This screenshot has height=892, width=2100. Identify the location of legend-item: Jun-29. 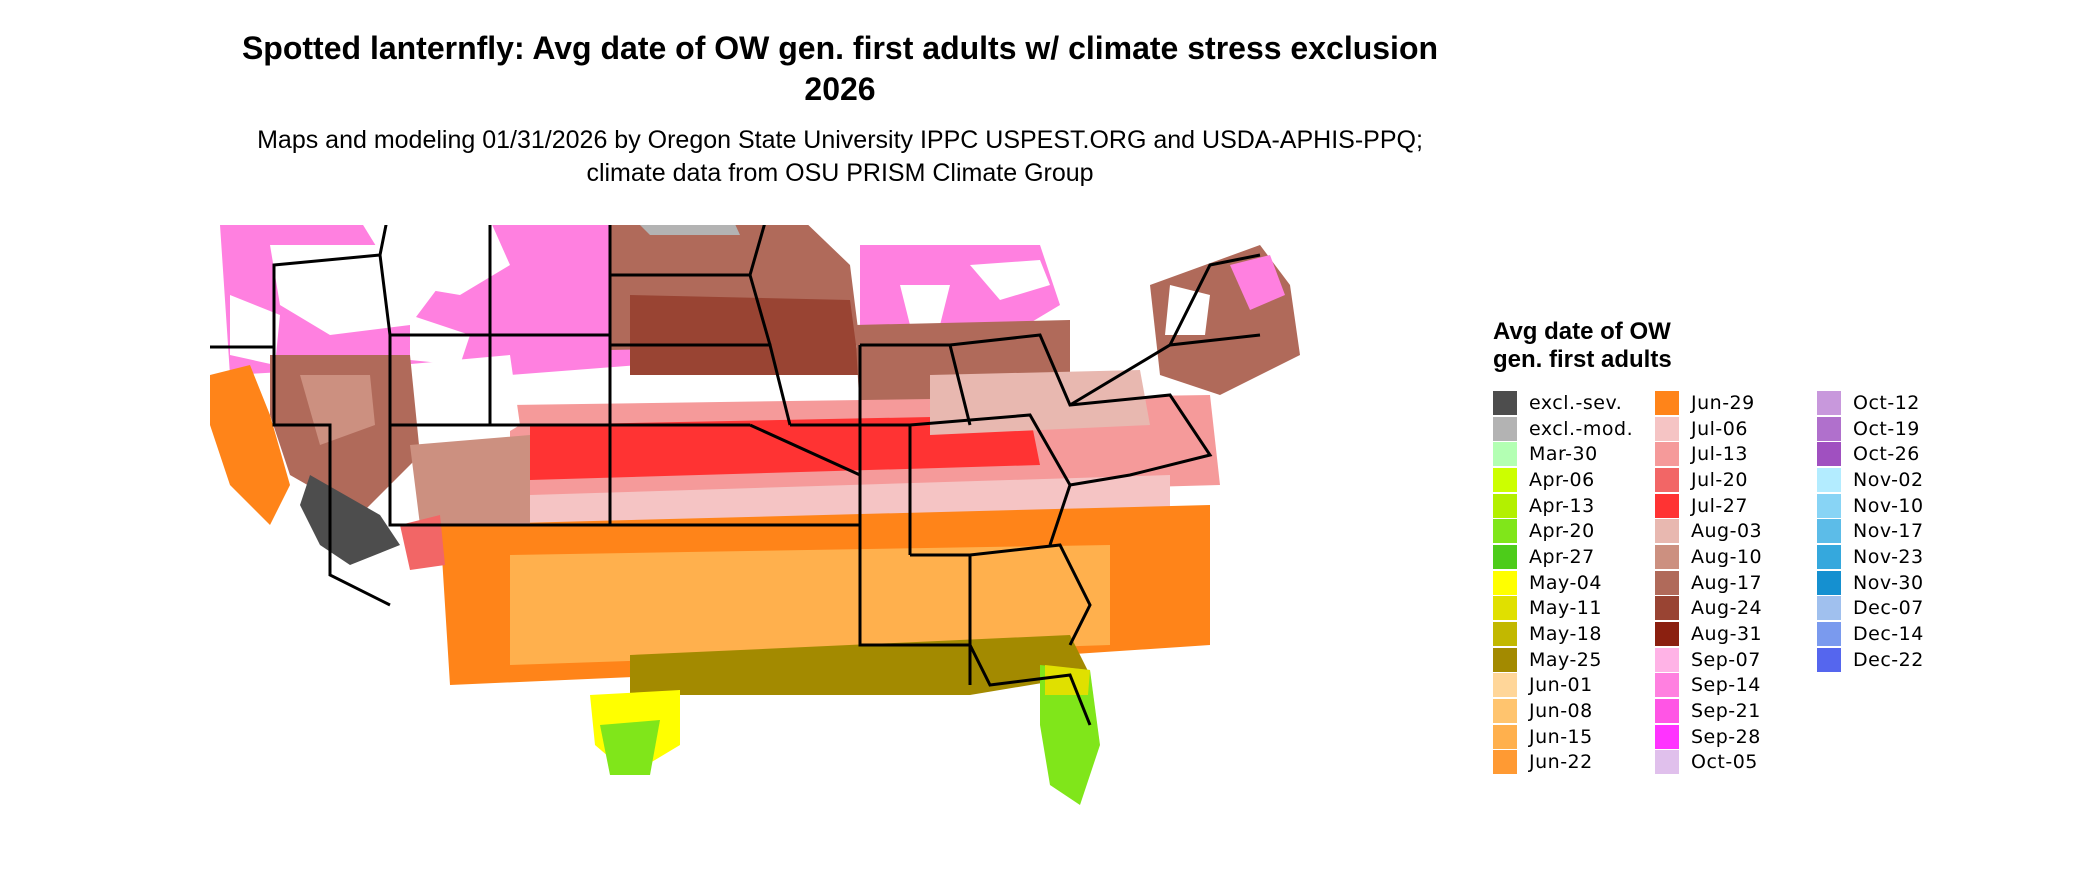
(1730, 403).